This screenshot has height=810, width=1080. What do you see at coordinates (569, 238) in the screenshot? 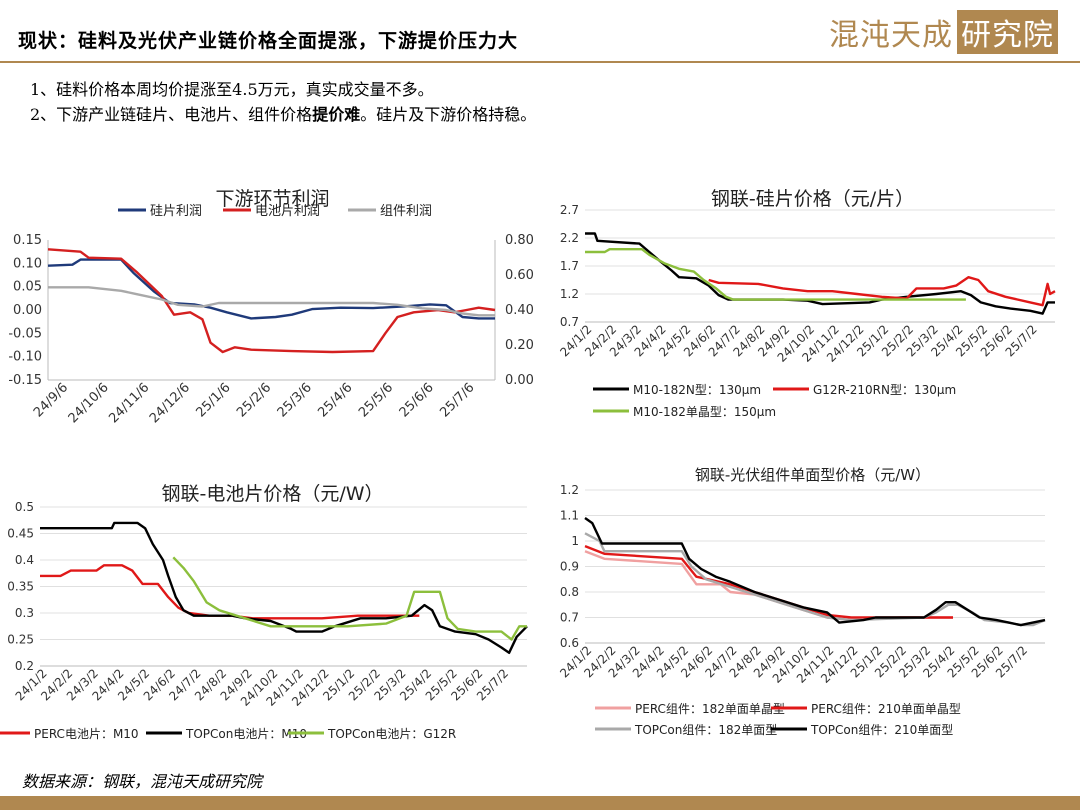
I see `wafer-ytick-label: 2.2` at bounding box center [569, 238].